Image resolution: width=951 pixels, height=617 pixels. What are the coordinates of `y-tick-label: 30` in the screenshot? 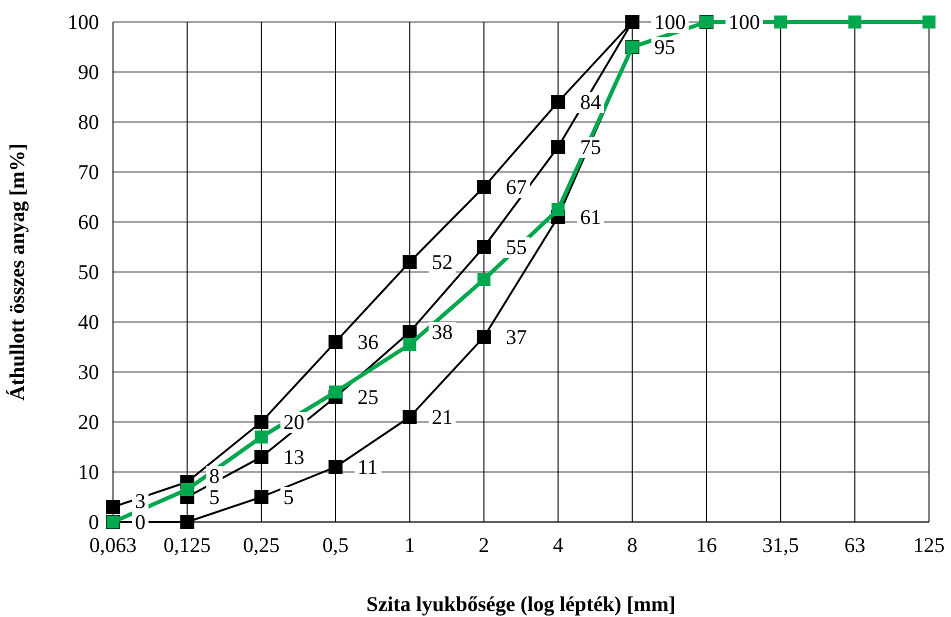 It's located at (88, 372).